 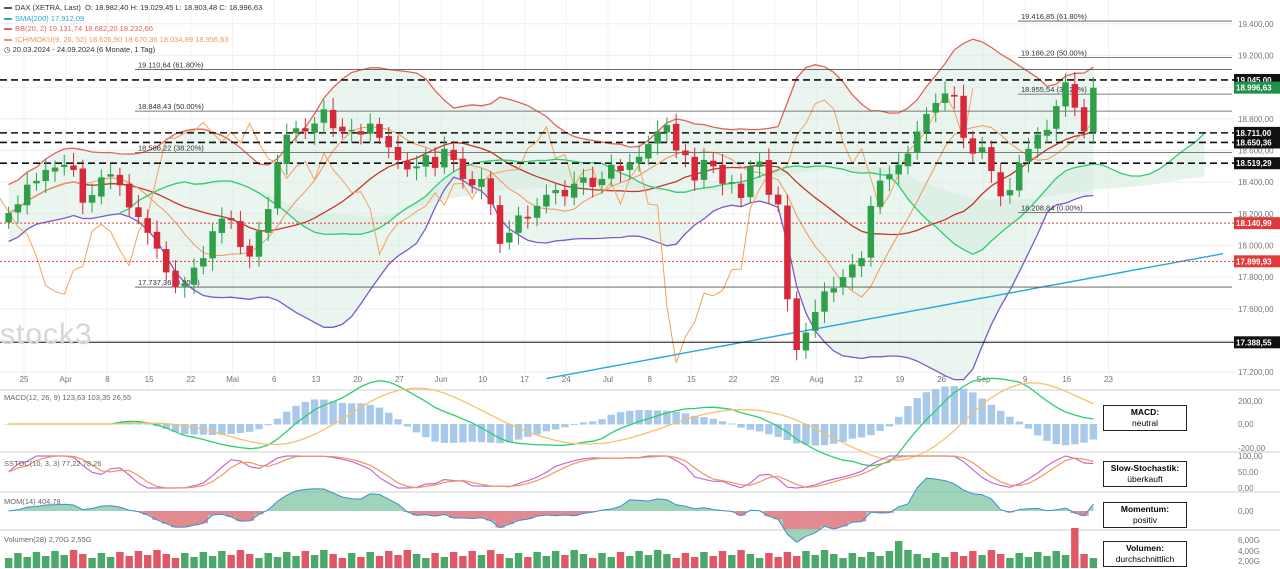 I want to click on stoch-tick: 0,00, so click(x=1246, y=488).